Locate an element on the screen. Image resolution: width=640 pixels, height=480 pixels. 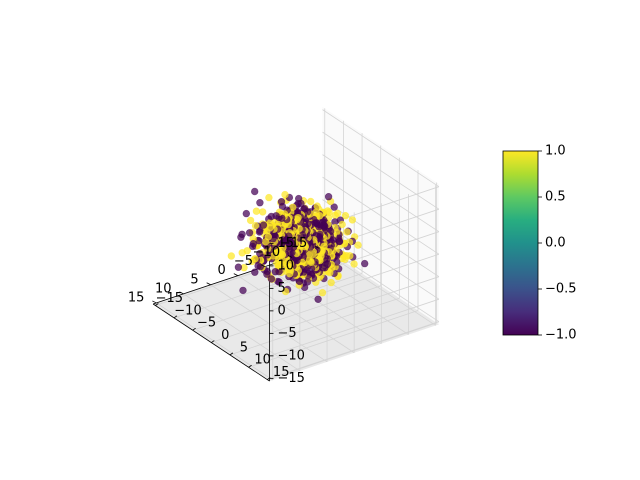
colorbar-tick-label: 0.0 is located at coordinates (555, 243).